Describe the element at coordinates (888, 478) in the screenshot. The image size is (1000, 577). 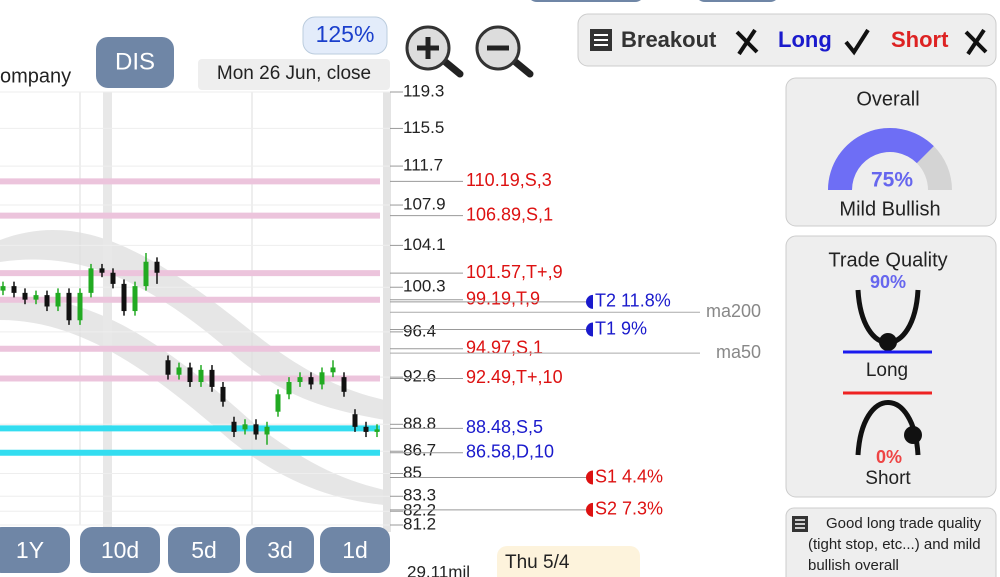
I see `short-label: Short` at that location.